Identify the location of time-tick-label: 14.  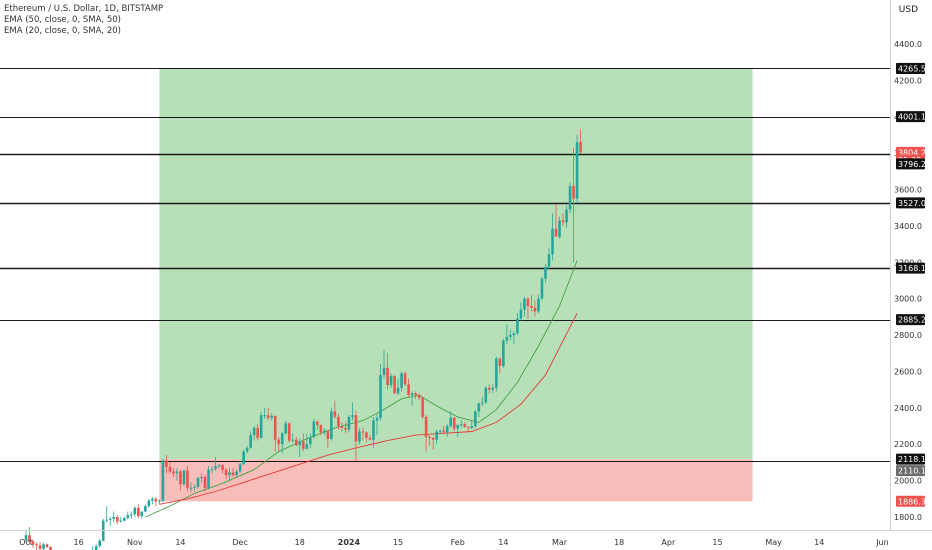
(180, 542).